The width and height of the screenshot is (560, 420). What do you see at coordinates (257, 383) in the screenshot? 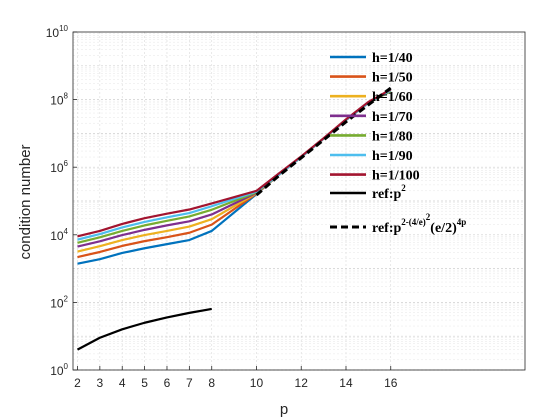
I see `x-tick-label: 10` at bounding box center [257, 383].